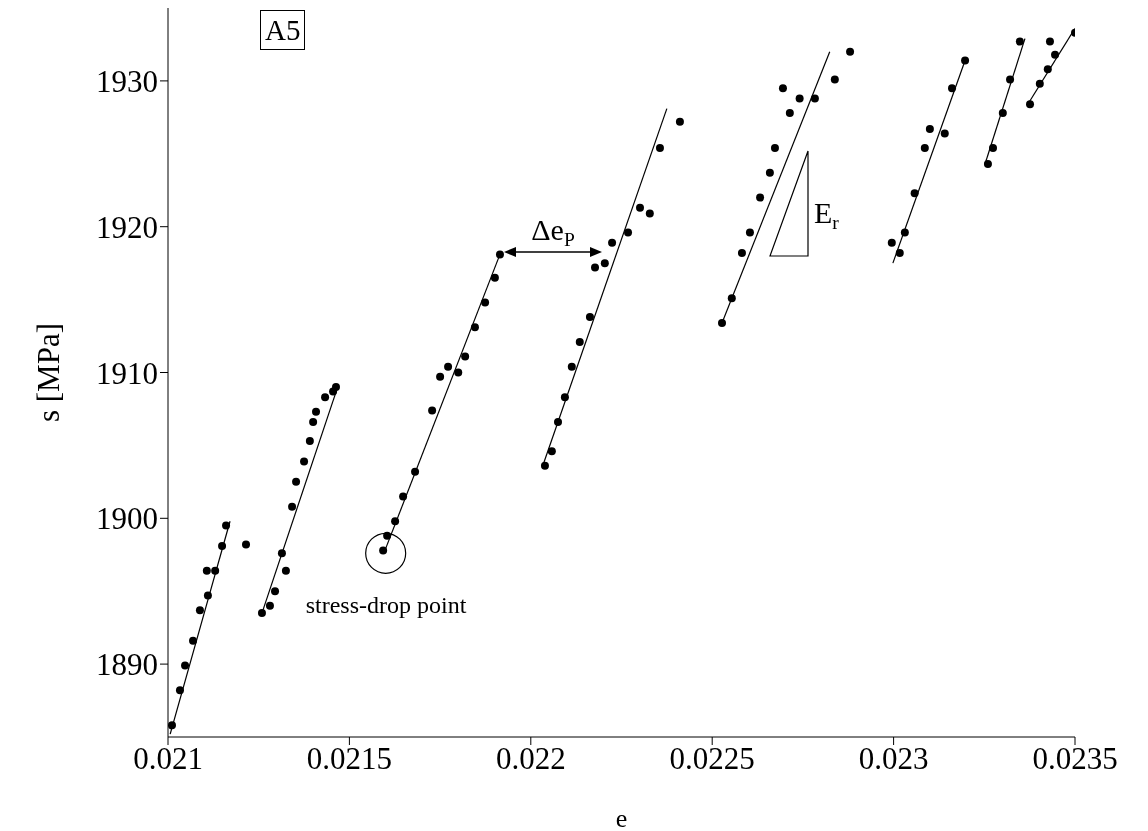 Image resolution: width=1148 pixels, height=831 pixels. I want to click on x-tick-label: 0.0225, so click(712, 759).